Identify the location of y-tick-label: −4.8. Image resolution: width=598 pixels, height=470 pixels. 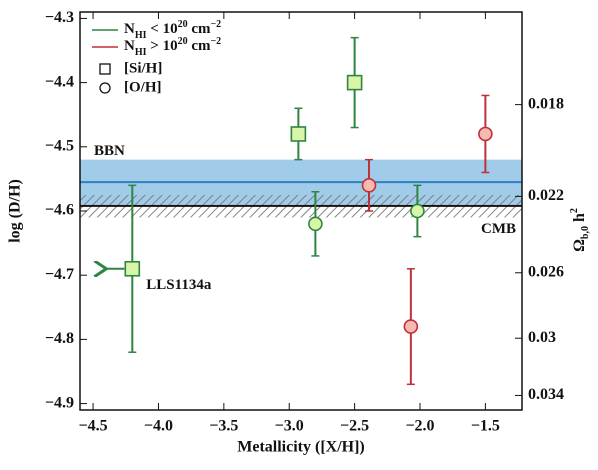
(59, 338).